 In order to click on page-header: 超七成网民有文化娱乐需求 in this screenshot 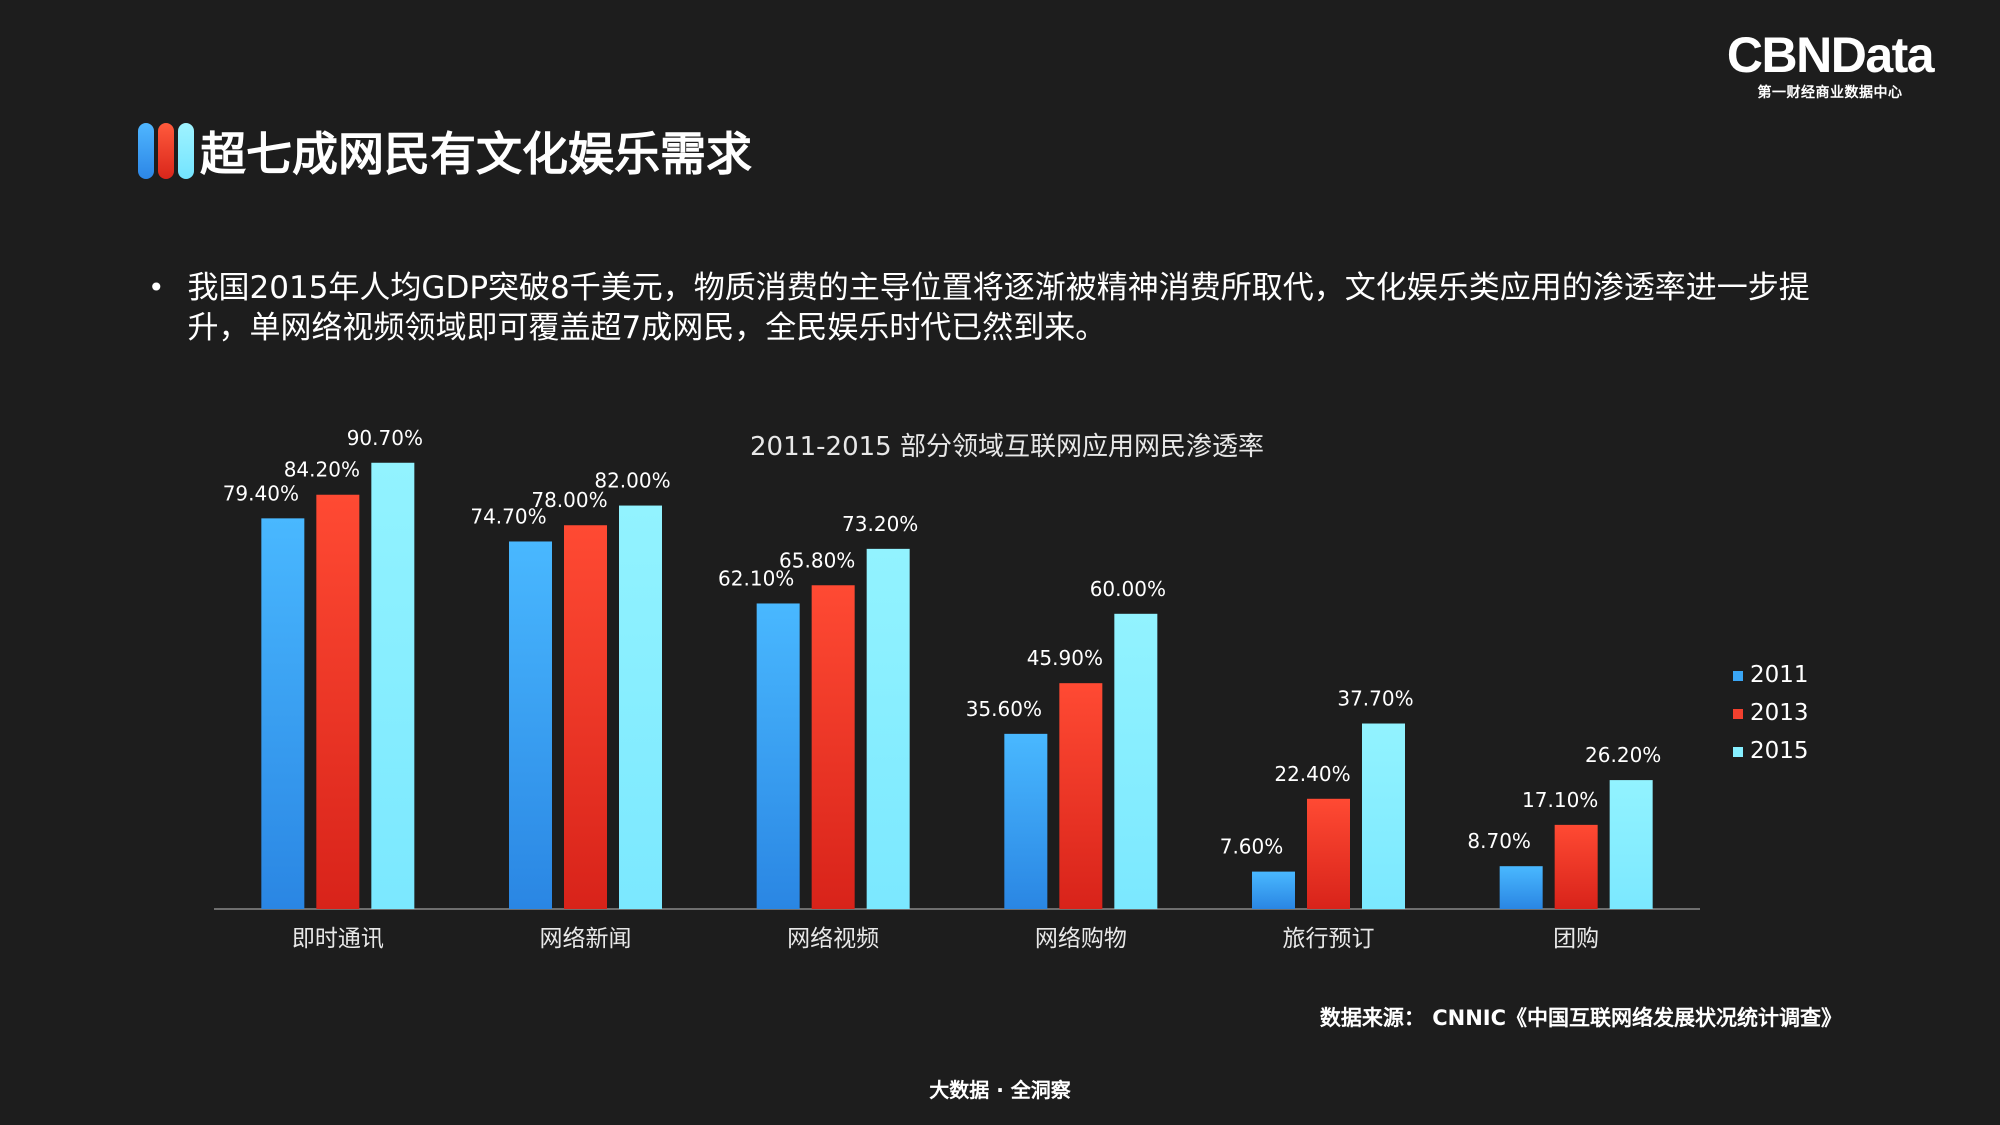, I will do `click(445, 151)`.